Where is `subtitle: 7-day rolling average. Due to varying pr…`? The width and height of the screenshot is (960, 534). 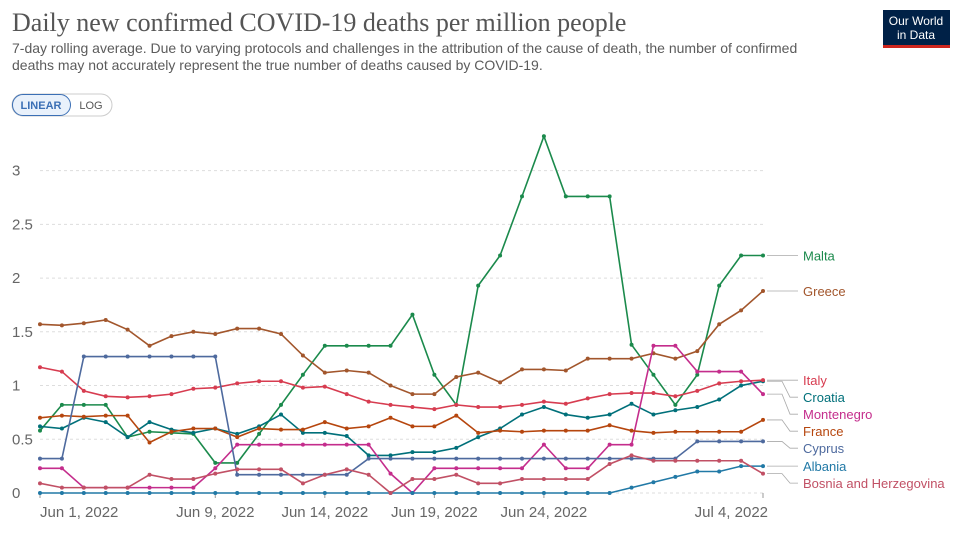 subtitle: 7-day rolling average. Due to varying pr… is located at coordinates (404, 48).